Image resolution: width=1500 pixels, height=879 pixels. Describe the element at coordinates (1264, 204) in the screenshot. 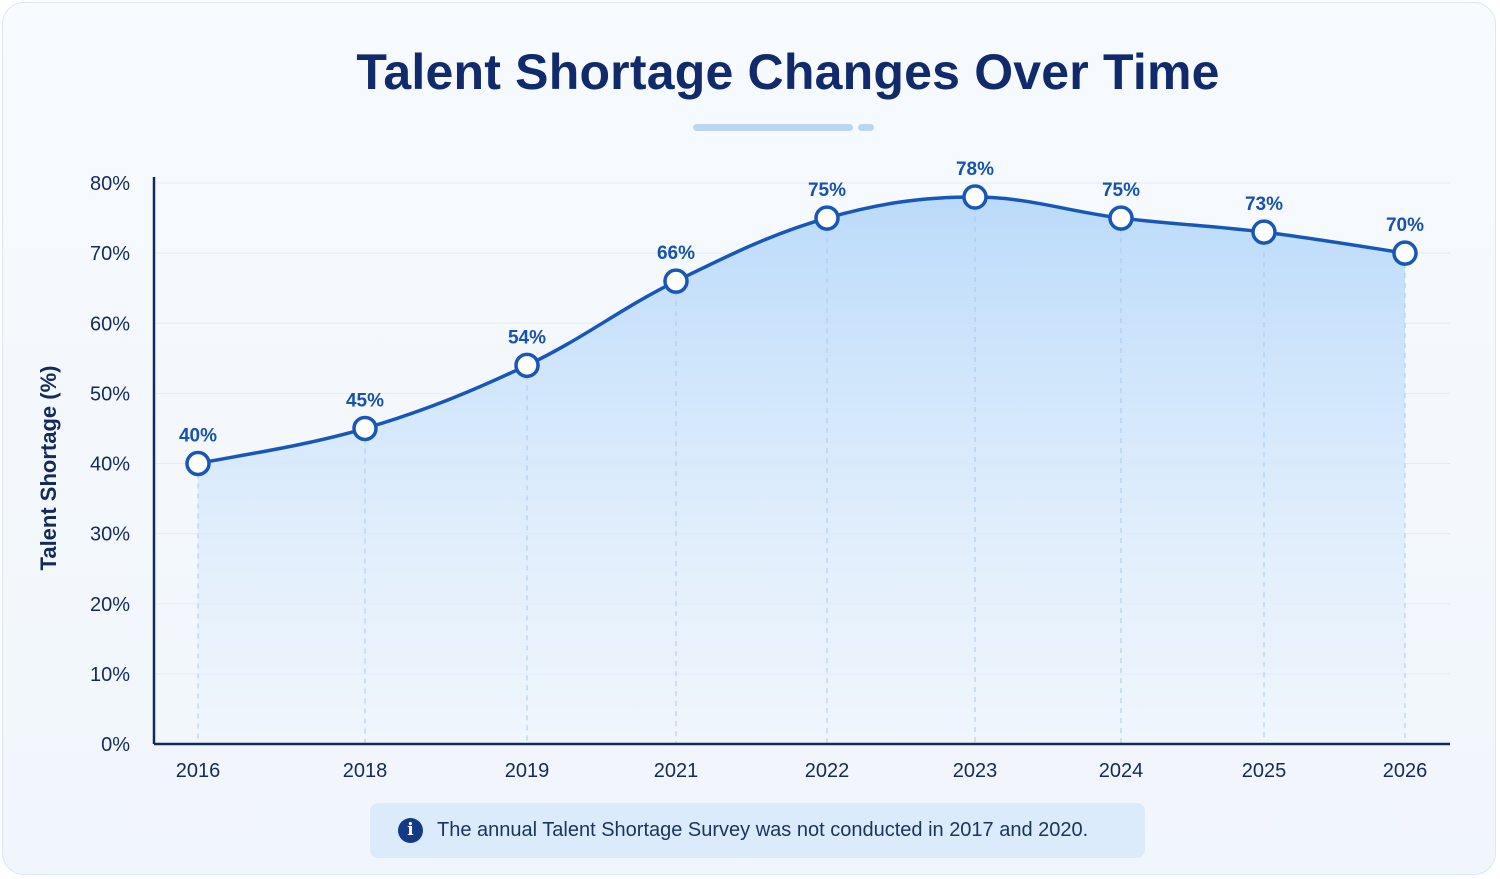

I see `data-label: 73%` at that location.